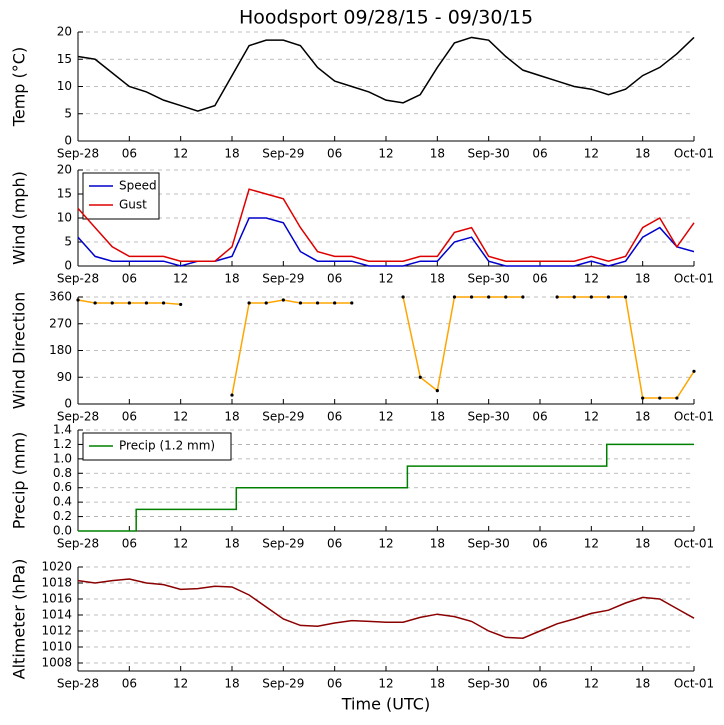 The height and width of the screenshot is (725, 724). Describe the element at coordinates (167, 446) in the screenshot. I see `legend-label: Precip (1.2 mm)` at that location.